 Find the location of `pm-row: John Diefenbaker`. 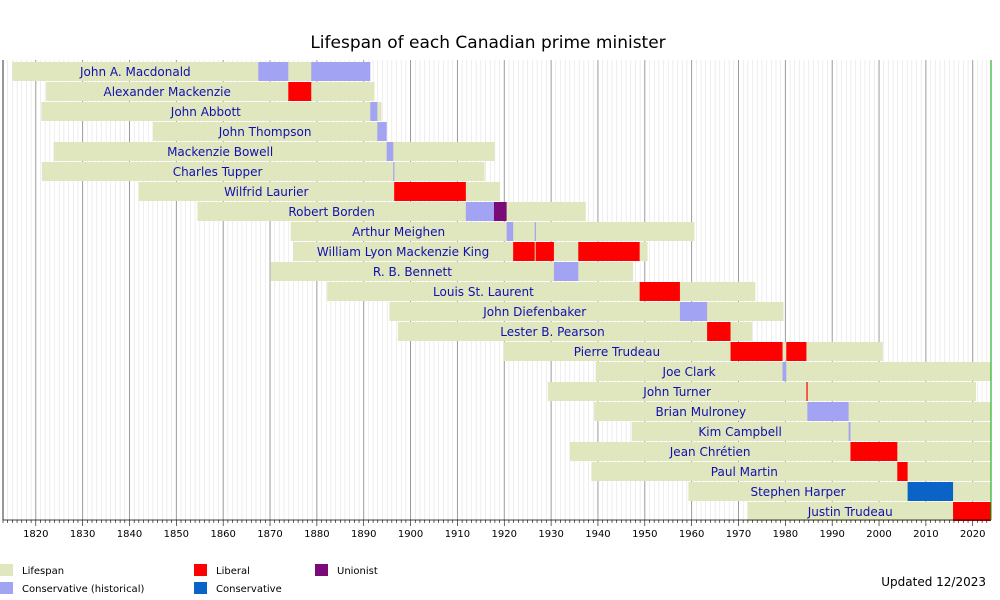

pm-row: John Diefenbaker is located at coordinates (586, 311).